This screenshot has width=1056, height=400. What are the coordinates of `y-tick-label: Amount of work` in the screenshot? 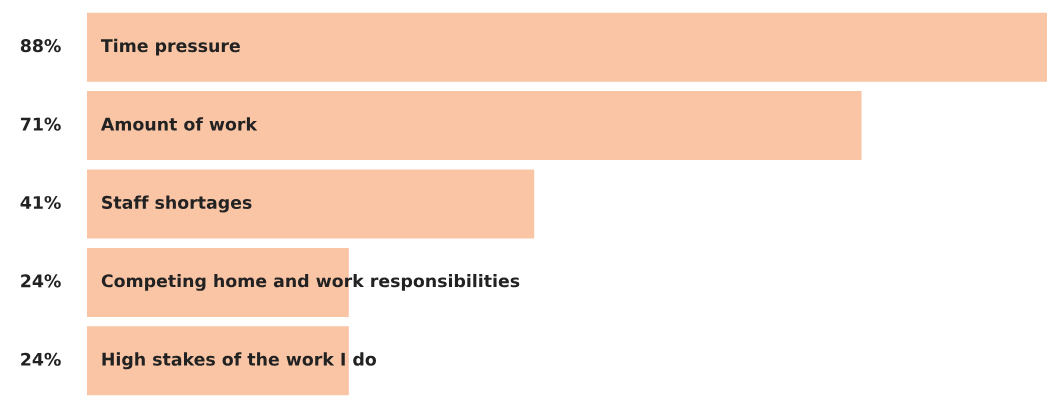 It's located at (179, 124).